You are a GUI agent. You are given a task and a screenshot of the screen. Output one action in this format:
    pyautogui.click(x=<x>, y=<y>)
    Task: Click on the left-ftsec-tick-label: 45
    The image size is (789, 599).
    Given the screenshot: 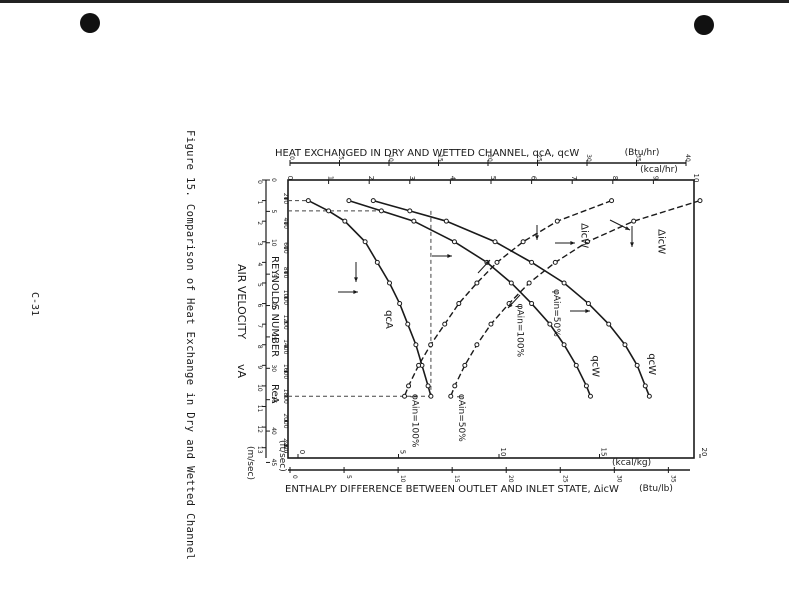 What is the action you would take?
    pyautogui.click(x=273, y=463)
    